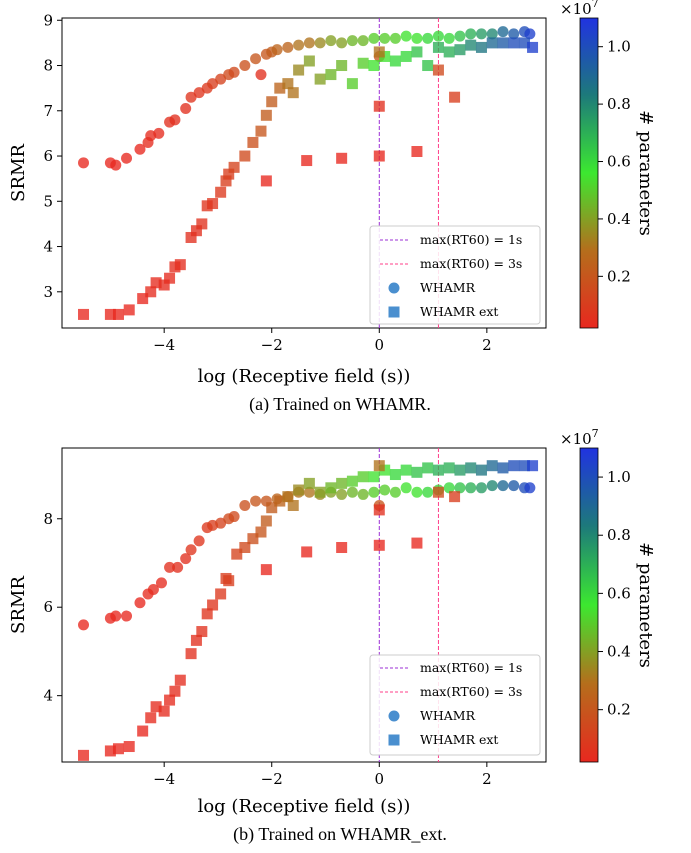  I want to click on colorbar-ticks: 0.2 0.4 0.6 0.8 1.0, so click(614, 161).